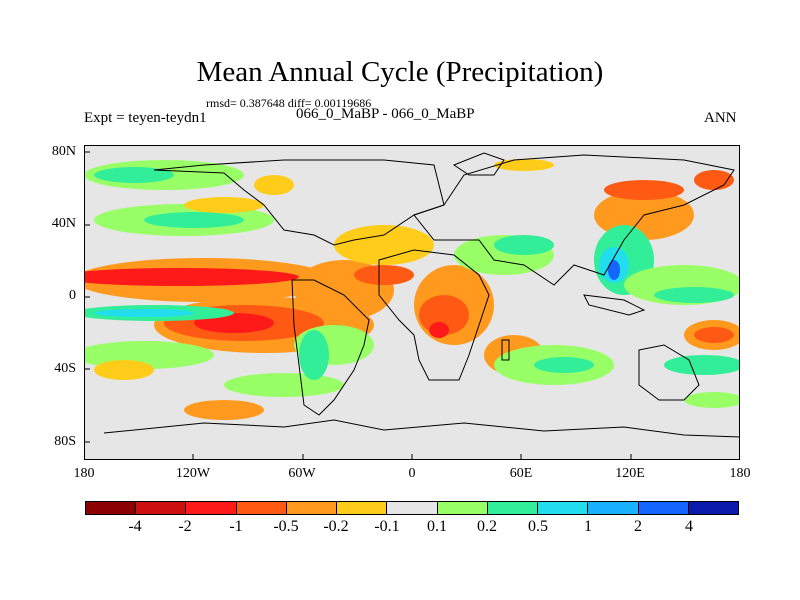 The width and height of the screenshot is (800, 600). Describe the element at coordinates (385, 114) in the screenshot. I see `comparison-label: 066_0_MaBP - 066_0_MaBP` at that location.